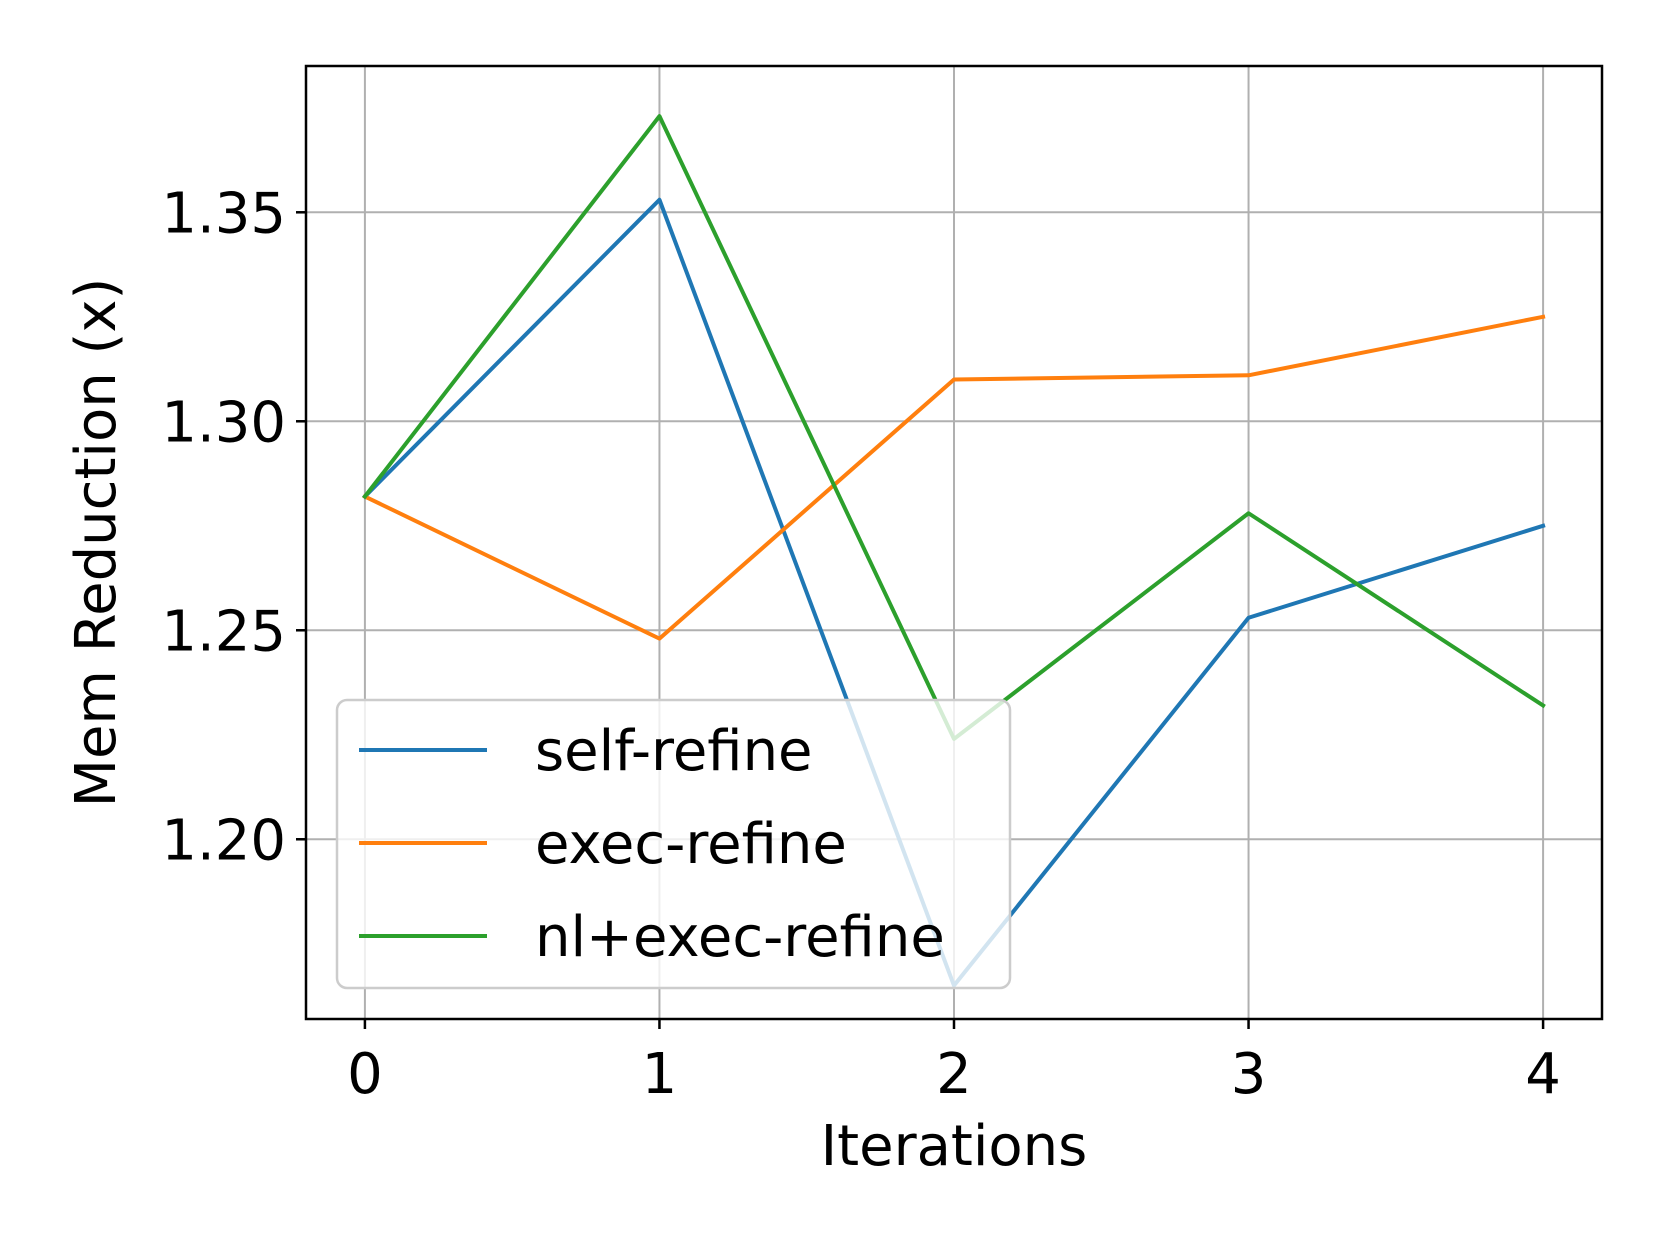 The width and height of the screenshot is (1660, 1245). What do you see at coordinates (223, 631) in the screenshot?
I see `y-tick-label: 1.25` at bounding box center [223, 631].